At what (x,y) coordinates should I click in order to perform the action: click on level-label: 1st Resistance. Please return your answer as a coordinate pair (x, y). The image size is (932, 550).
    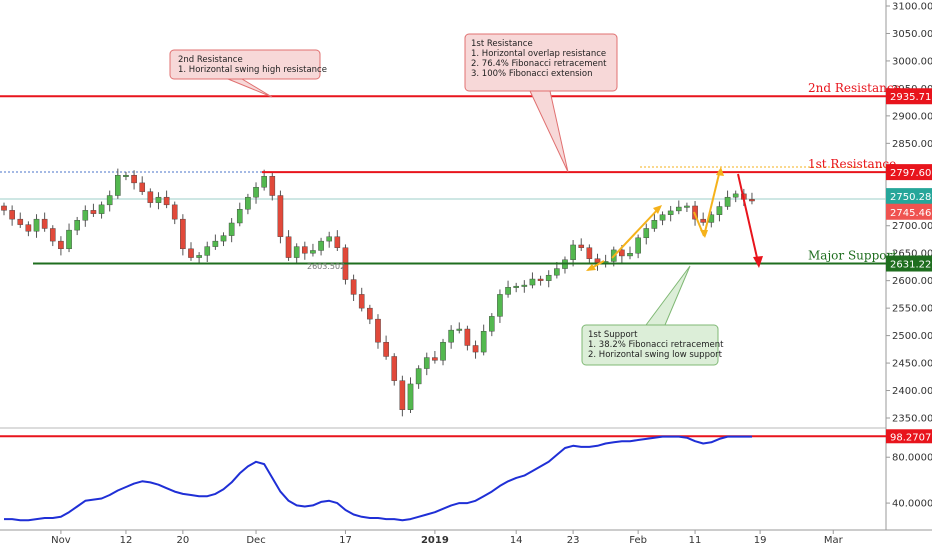
    Looking at the image, I should click on (852, 164).